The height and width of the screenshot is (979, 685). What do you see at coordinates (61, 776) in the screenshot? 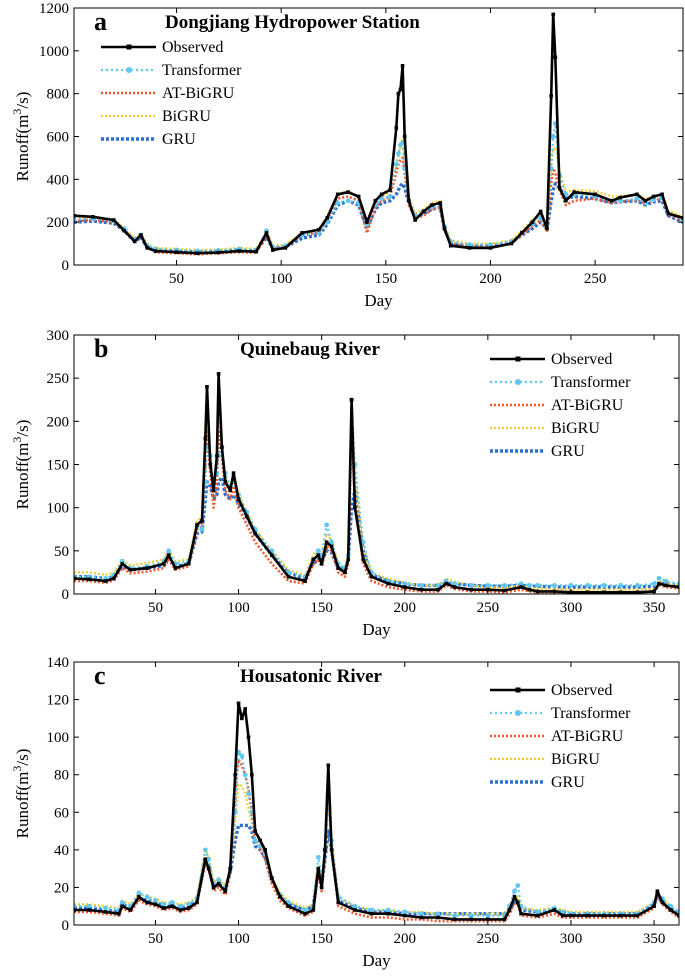
I see `y-tick-label: 80` at bounding box center [61, 776].